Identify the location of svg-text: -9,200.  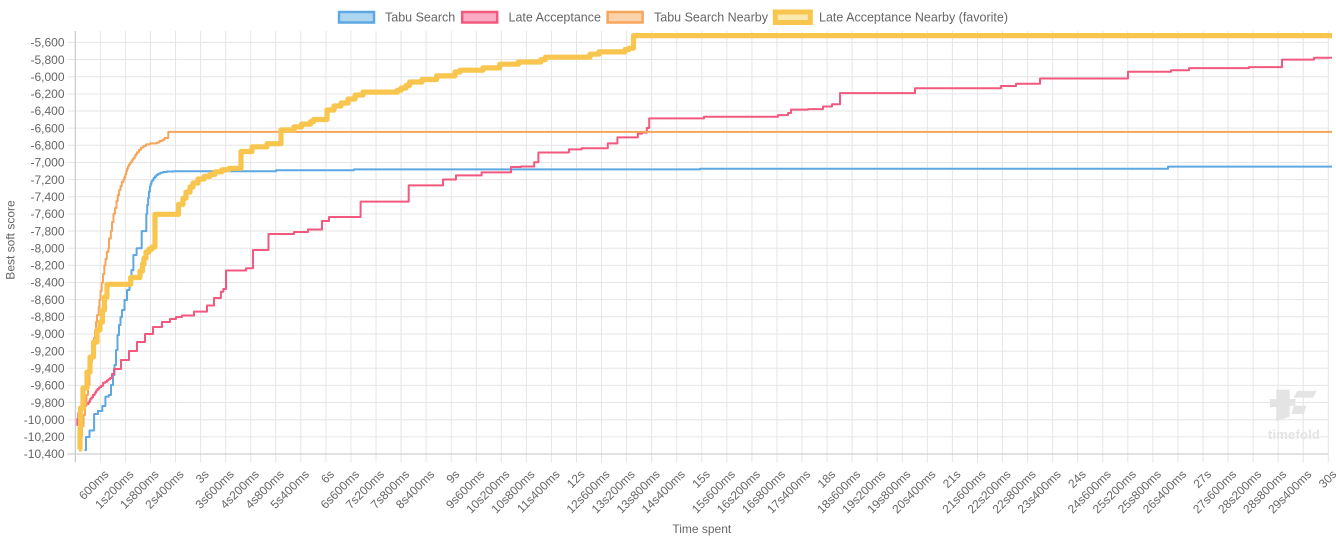
(47, 351).